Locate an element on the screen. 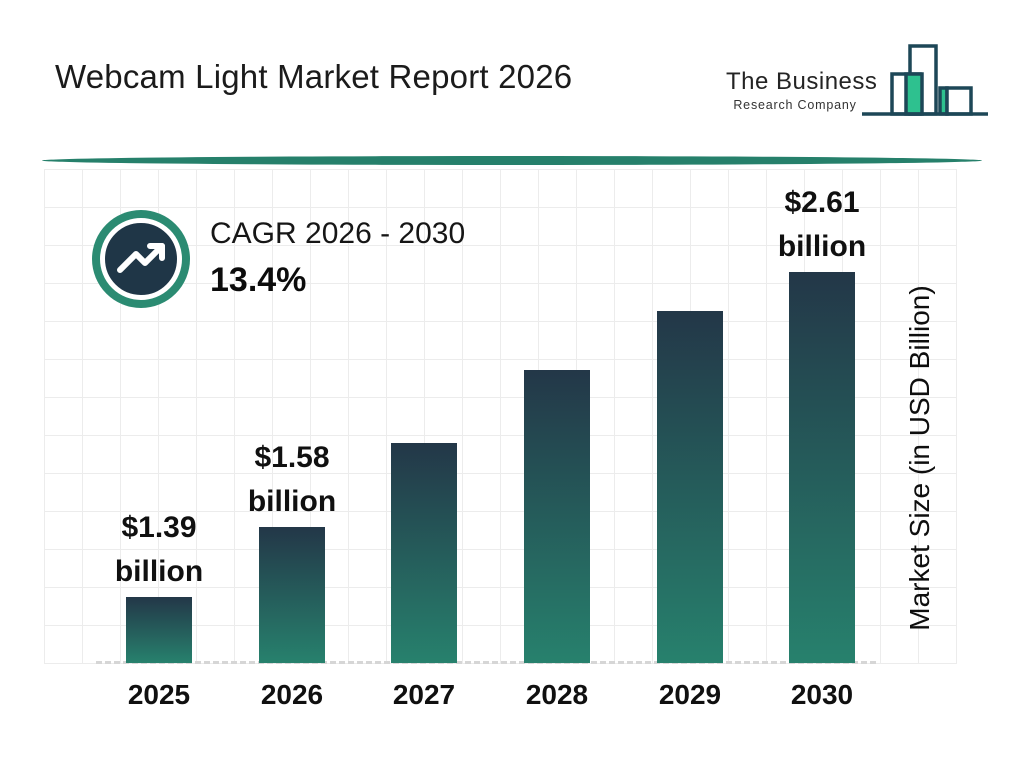  divider-lens is located at coordinates (512, 160).